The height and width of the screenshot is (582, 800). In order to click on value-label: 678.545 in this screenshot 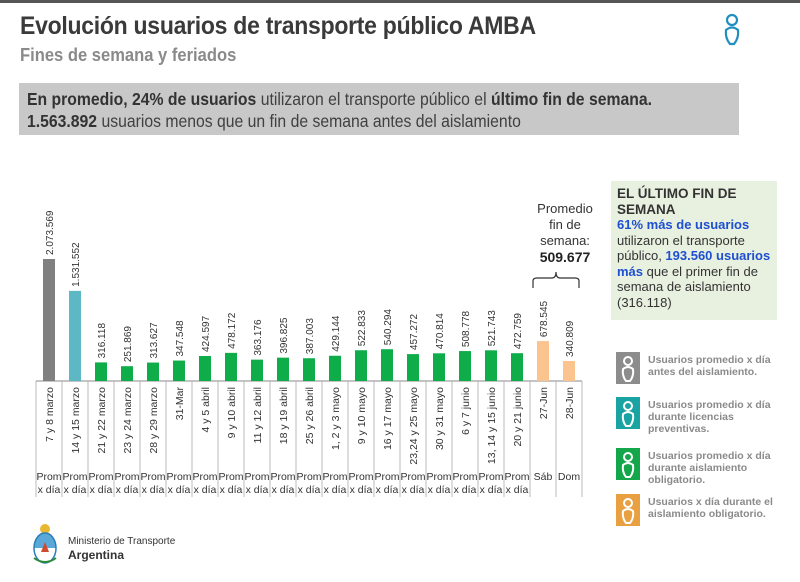, I will do `click(544, 318)`.